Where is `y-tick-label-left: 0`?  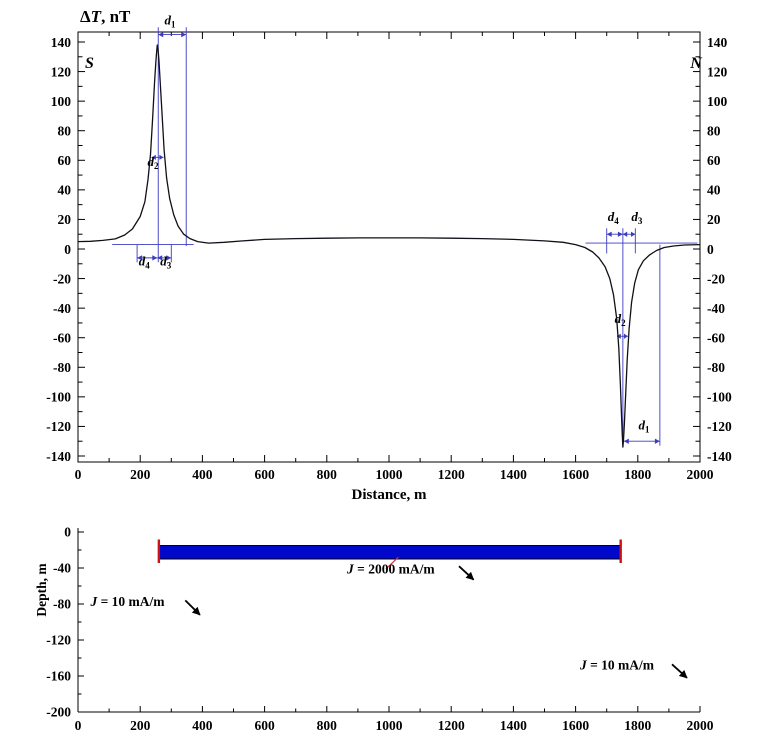
y-tick-label-left: 0 is located at coordinates (67, 249).